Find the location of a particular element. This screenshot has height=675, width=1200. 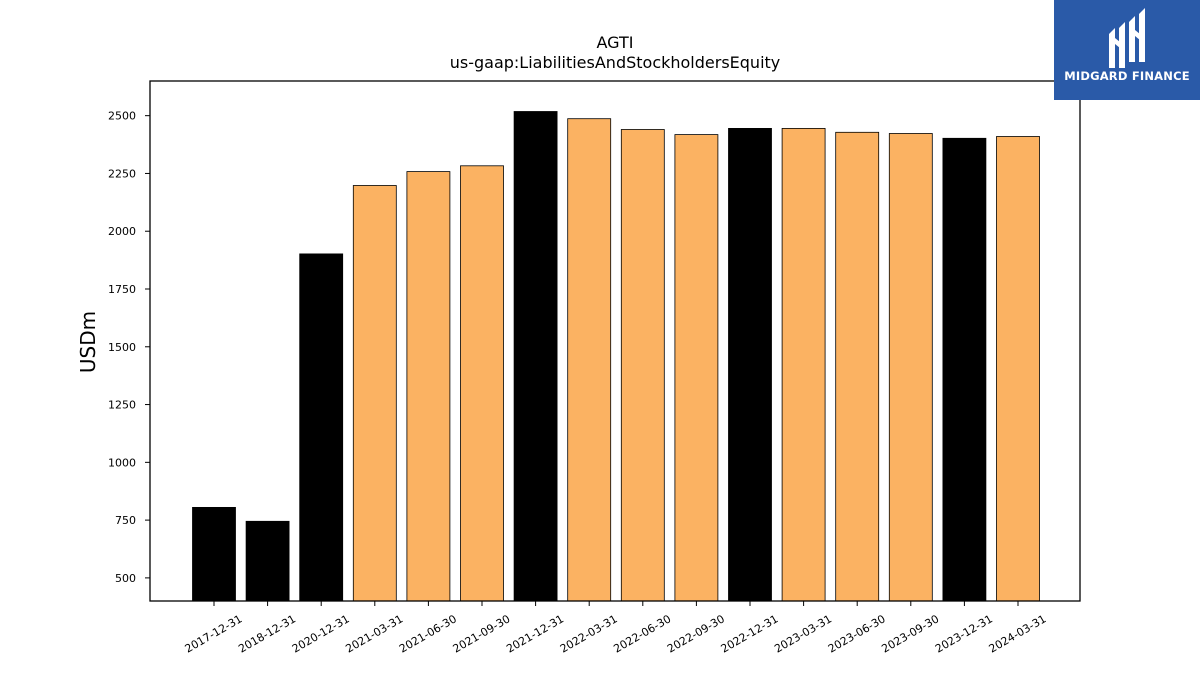

x-tick-label: 2021-06-30 is located at coordinates (428, 633).